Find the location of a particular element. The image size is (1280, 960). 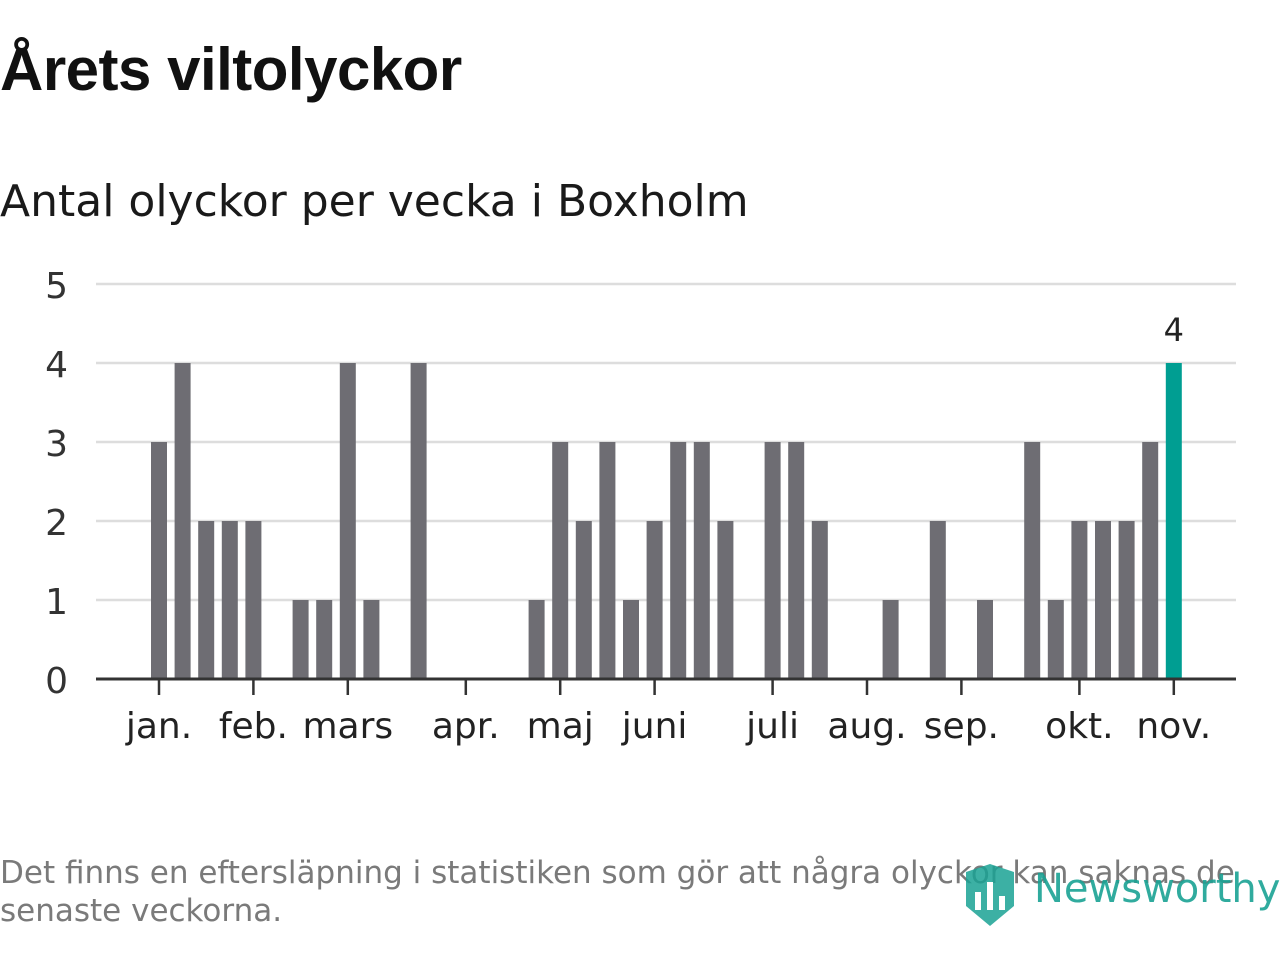

x-tick-label: jan. is located at coordinates (158, 726).